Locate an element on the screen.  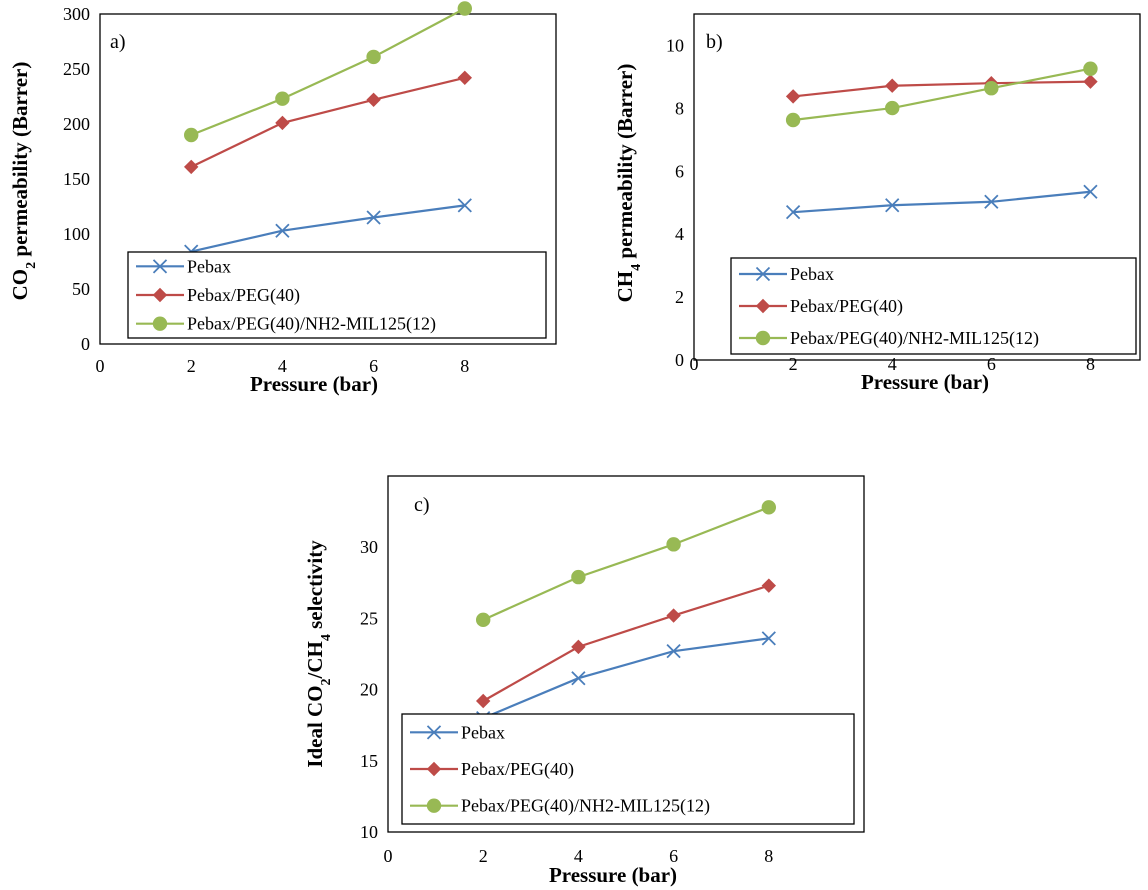
y-tick-label: 6 is located at coordinates (679, 171).